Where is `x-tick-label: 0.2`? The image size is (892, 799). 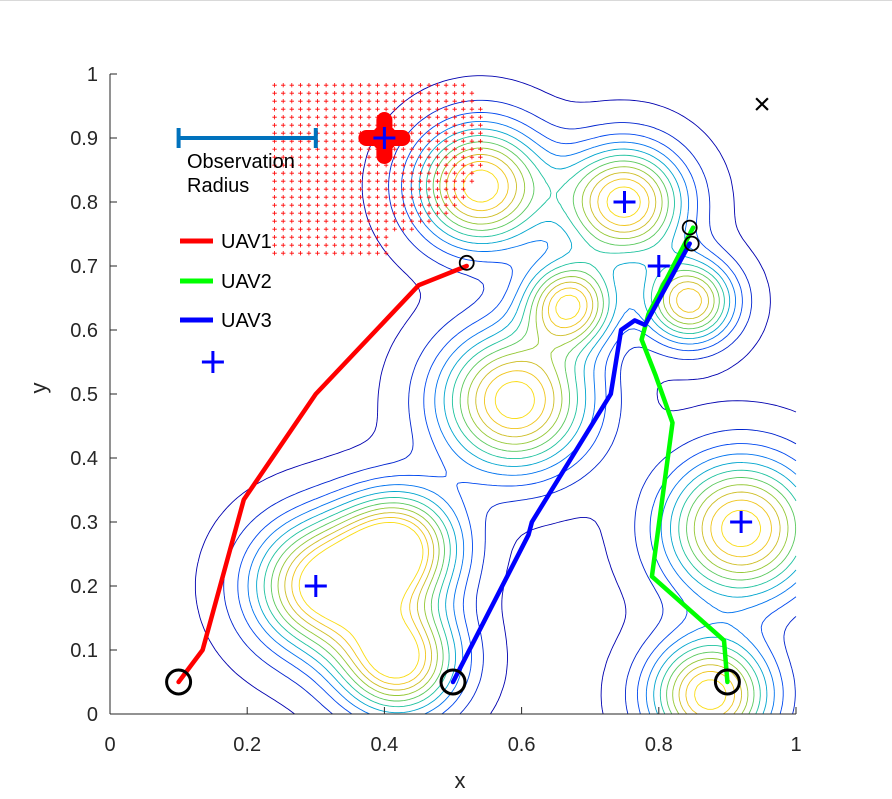 x-tick-label: 0.2 is located at coordinates (247, 745).